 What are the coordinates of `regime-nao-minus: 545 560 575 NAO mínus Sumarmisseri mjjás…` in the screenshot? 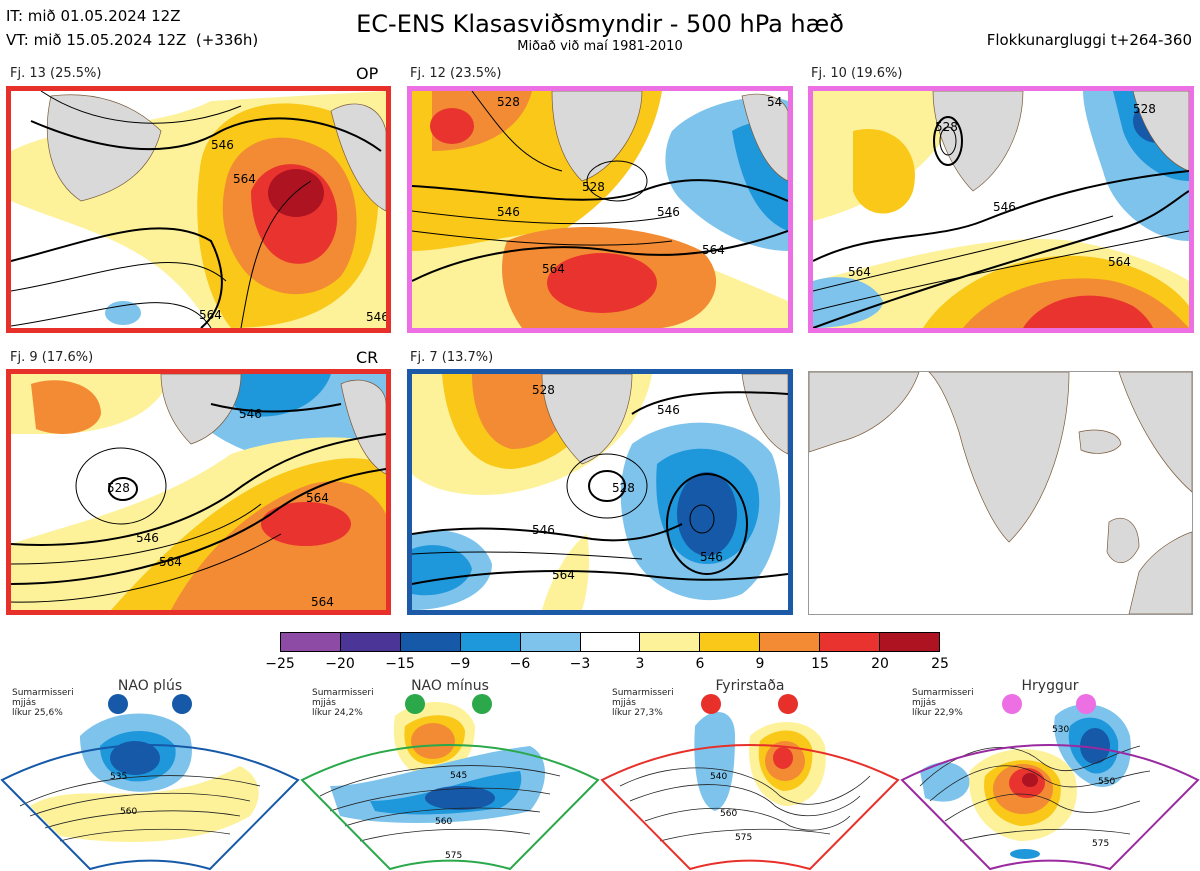 It's located at (450, 773).